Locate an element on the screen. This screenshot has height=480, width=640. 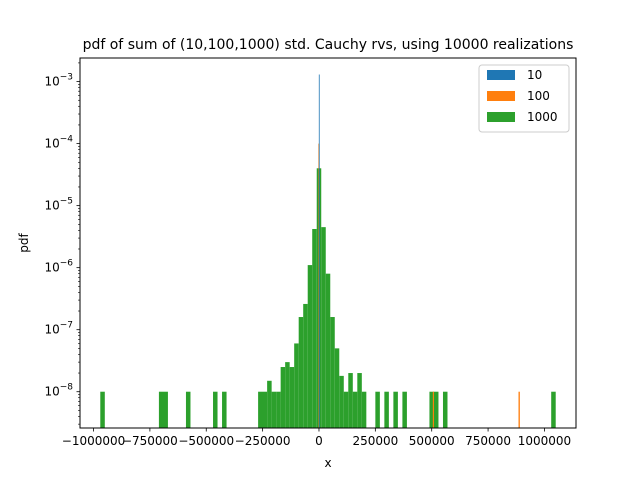
x-tick-label: 250000 is located at coordinates (375, 441).